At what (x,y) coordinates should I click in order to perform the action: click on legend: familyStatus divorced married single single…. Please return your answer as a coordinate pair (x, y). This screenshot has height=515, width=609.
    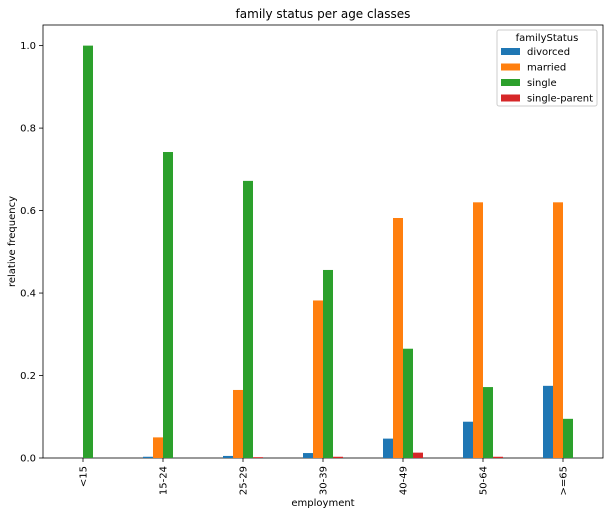
    Looking at the image, I should click on (547, 68).